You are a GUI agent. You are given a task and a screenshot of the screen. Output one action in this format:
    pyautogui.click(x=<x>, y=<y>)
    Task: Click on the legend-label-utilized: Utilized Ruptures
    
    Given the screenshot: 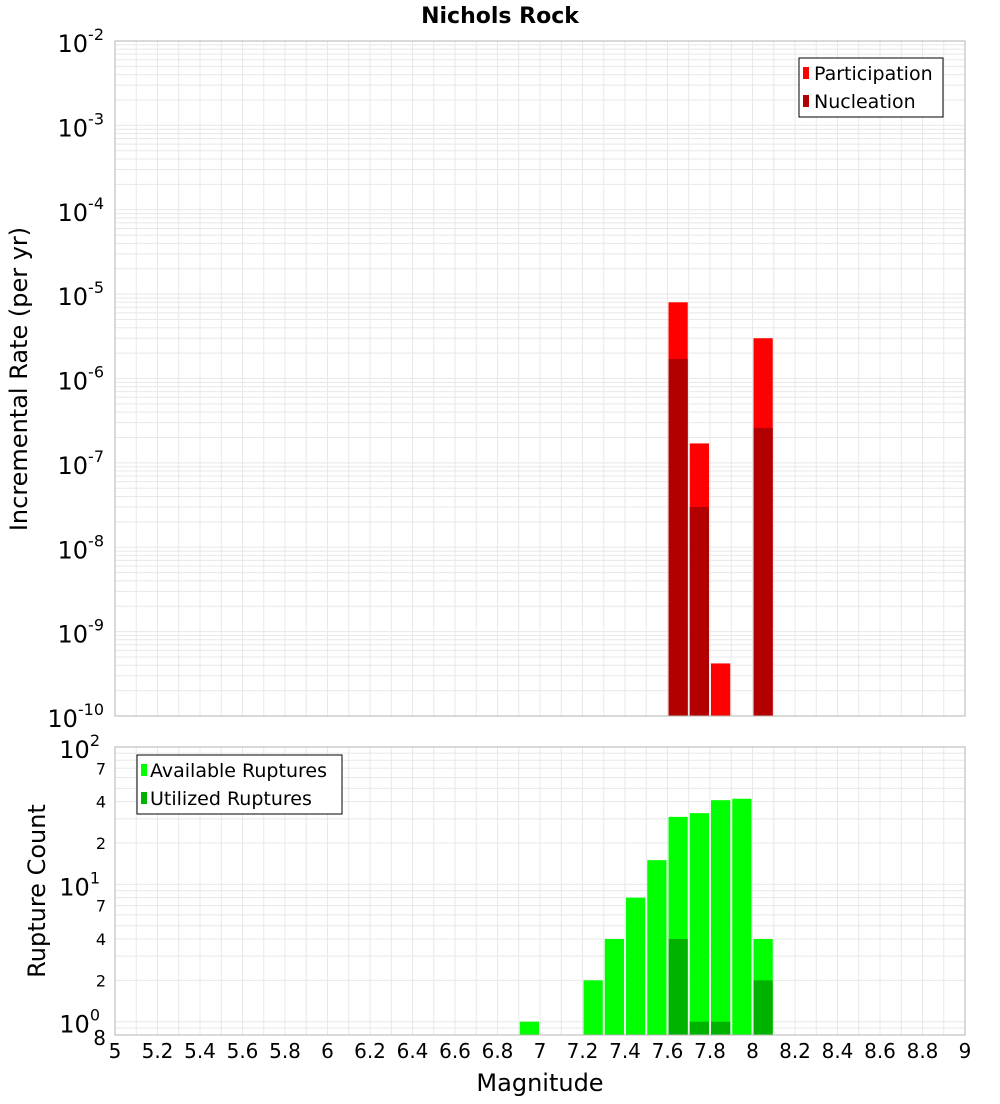 What is the action you would take?
    pyautogui.click(x=231, y=799)
    